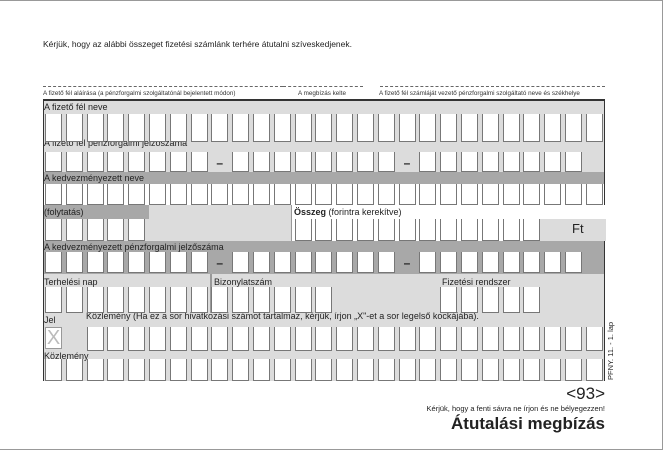  Describe the element at coordinates (53, 338) in the screenshot. I see `mark-x-box: X` at that location.